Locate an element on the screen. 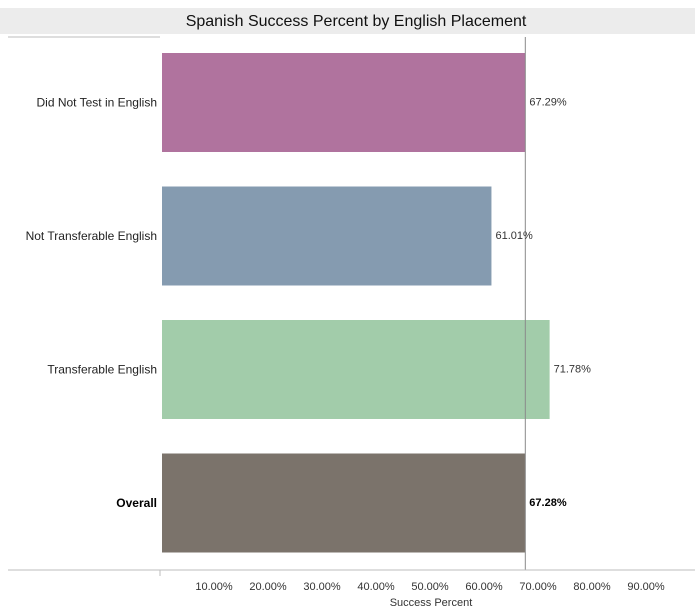 Image resolution: width=695 pixels, height=612 pixels. x-tick-label: 10.00% is located at coordinates (214, 587).